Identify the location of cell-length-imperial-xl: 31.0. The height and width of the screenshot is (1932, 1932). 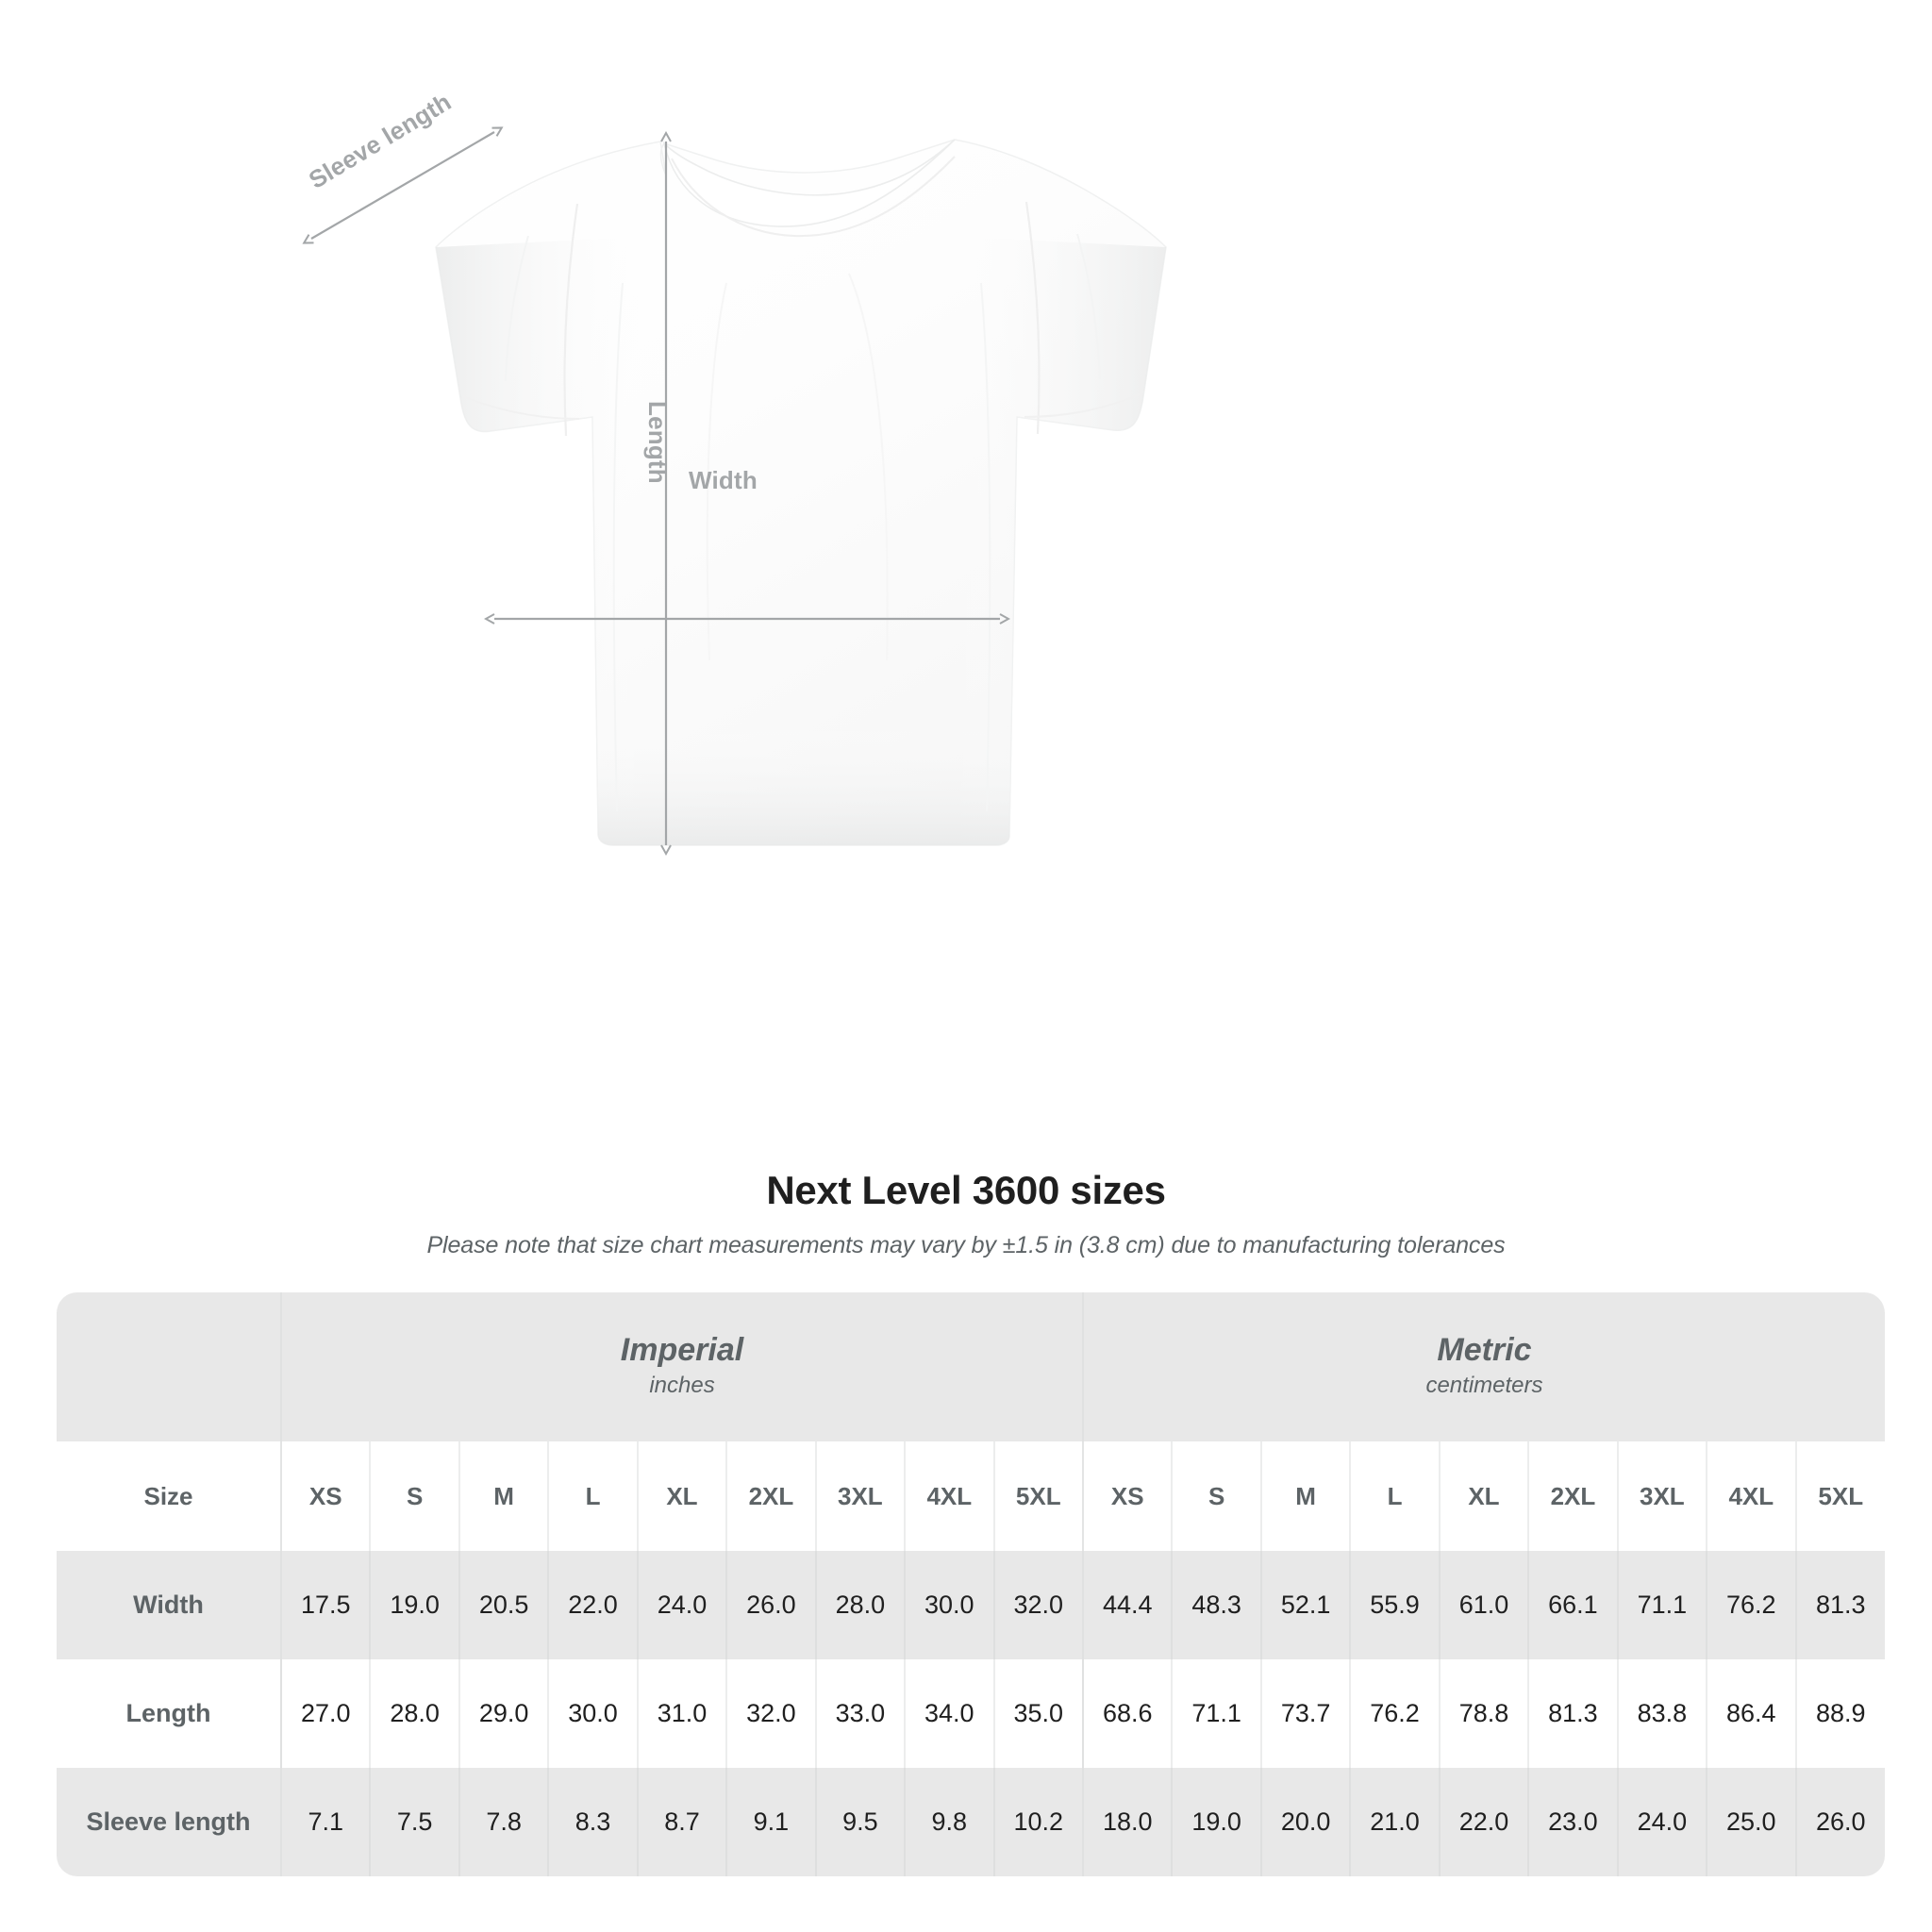
(681, 1714).